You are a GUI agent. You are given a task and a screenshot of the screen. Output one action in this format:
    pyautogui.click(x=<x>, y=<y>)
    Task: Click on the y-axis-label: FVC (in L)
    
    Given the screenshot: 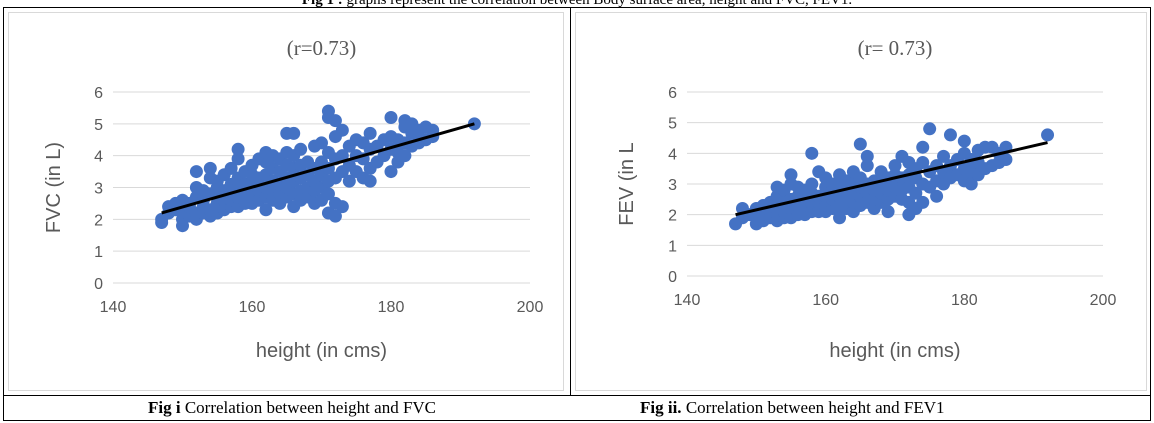 What is the action you would take?
    pyautogui.click(x=54, y=187)
    